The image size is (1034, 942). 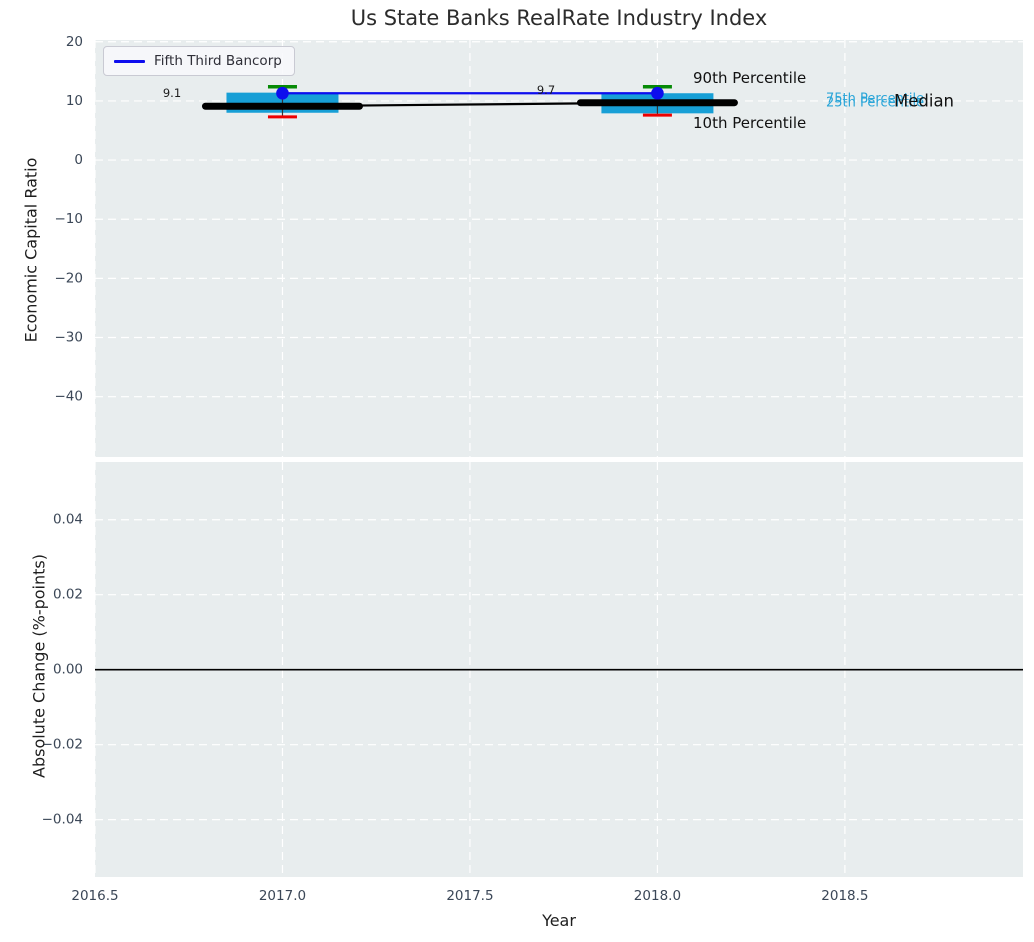 I want to click on legend-line-sample, so click(x=129, y=61).